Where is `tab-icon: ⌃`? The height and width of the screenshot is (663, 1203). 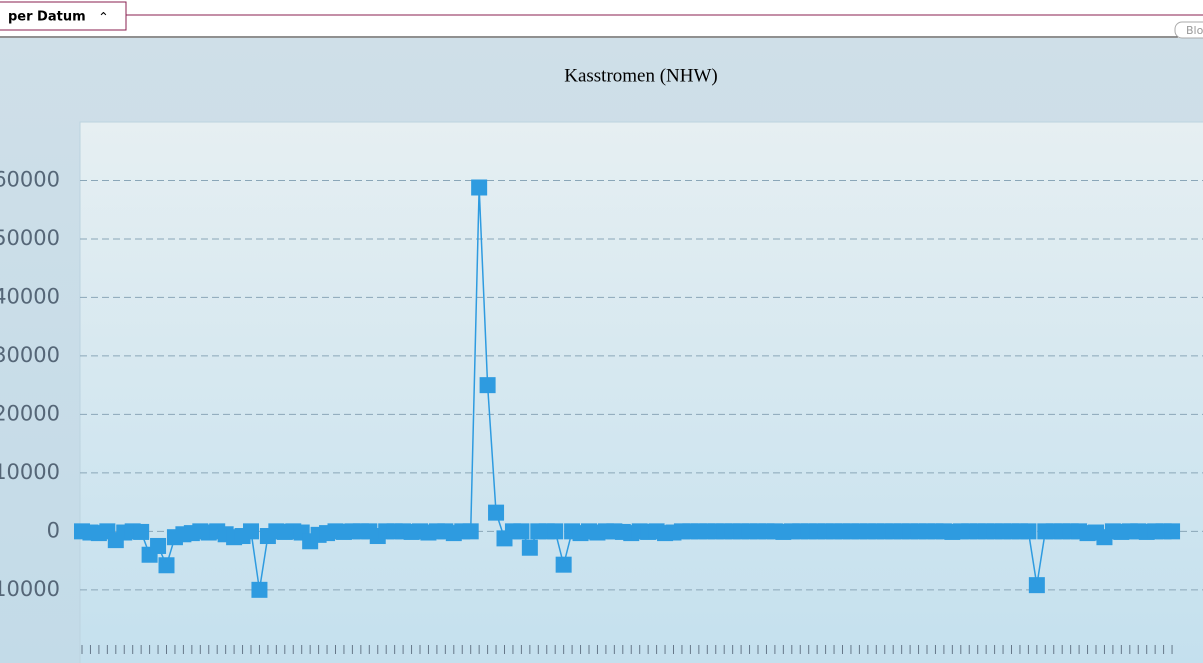 tab-icon: ⌃ is located at coordinates (103, 18).